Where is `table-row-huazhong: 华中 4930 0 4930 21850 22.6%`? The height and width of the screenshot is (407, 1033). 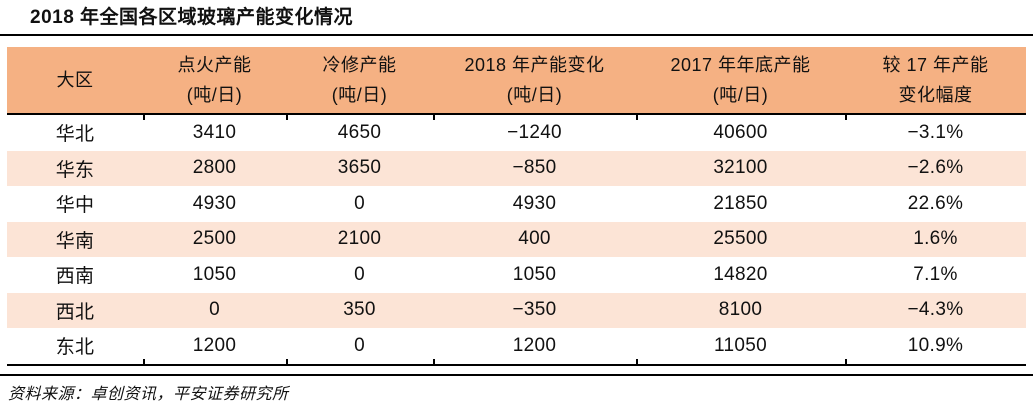
table-row-huazhong: 华中 4930 0 4930 21850 22.6% is located at coordinates (516, 204).